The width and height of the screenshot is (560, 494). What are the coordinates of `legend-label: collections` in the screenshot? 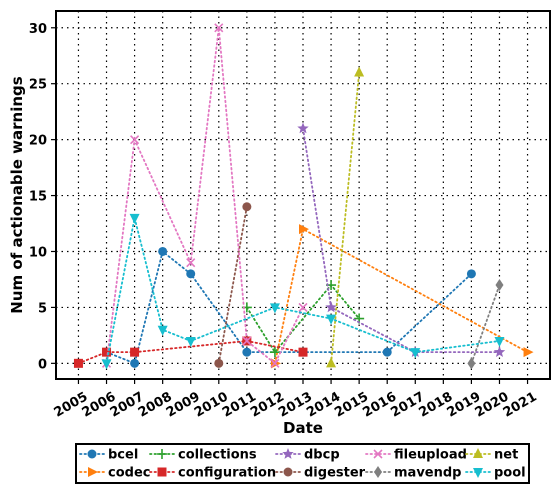 It's located at (217, 455).